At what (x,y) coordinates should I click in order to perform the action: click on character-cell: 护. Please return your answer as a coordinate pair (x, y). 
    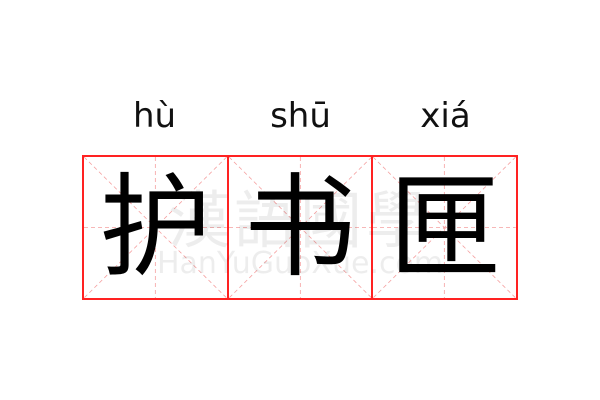
    Looking at the image, I should click on (156, 227).